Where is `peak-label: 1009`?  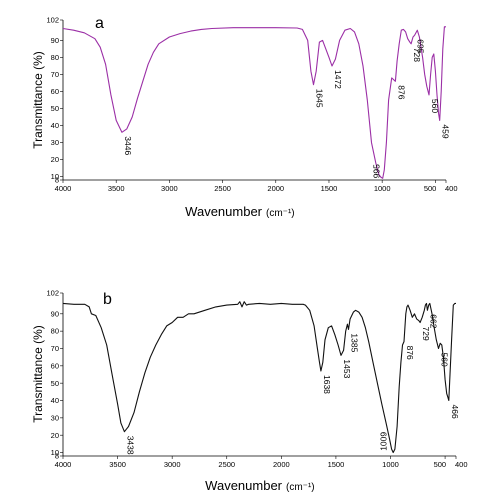 peak-label: 1009 is located at coordinates (384, 441).